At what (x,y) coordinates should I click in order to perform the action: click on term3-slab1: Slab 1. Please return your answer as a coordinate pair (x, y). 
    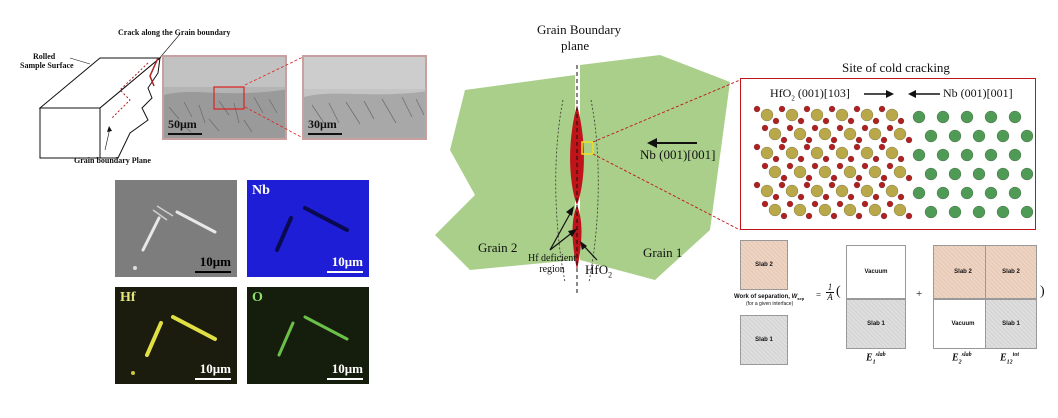
    Looking at the image, I should click on (1011, 324).